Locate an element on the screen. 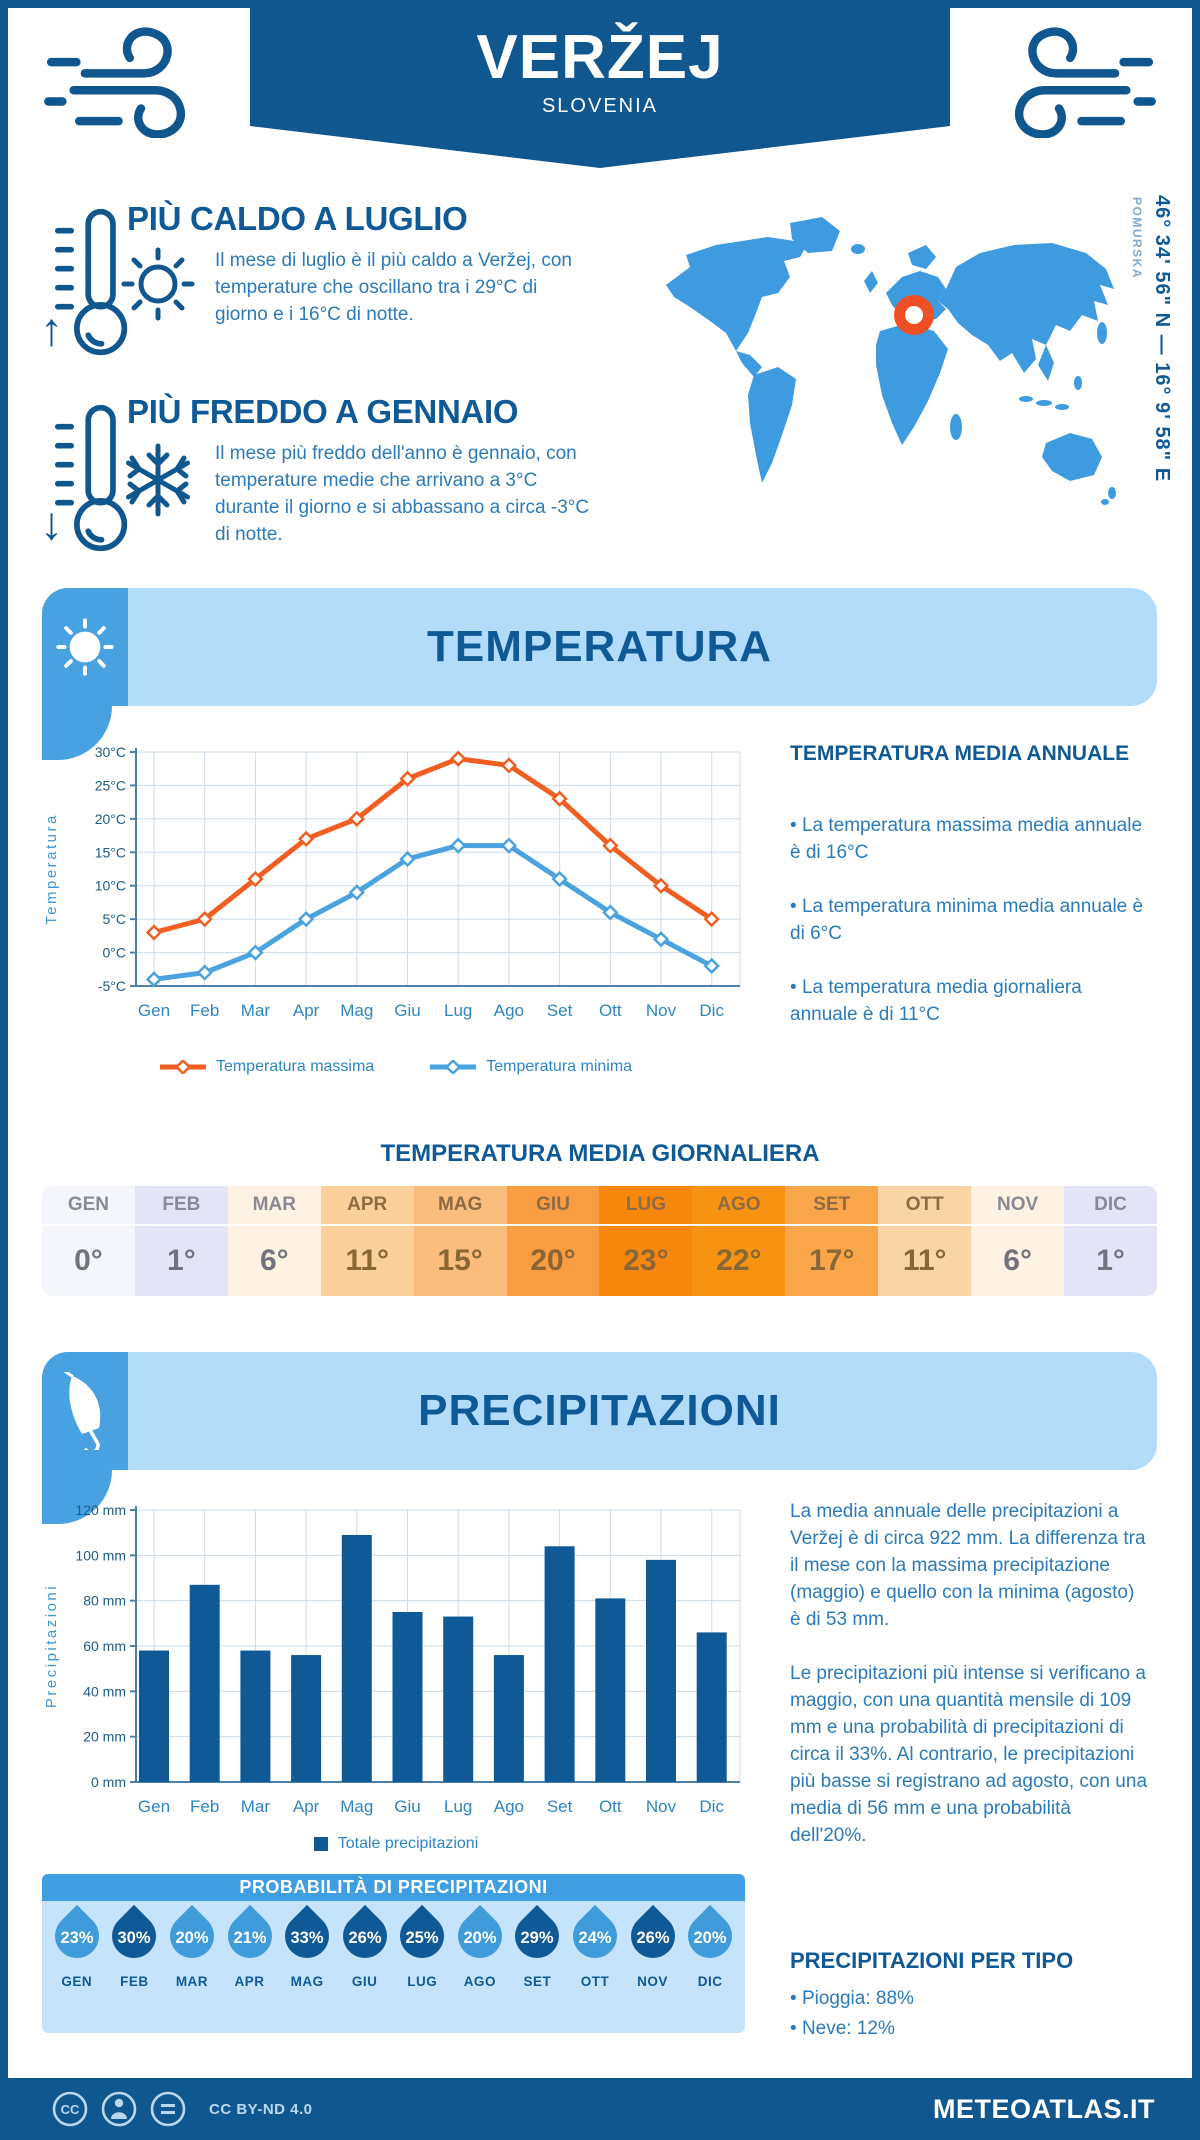 This screenshot has width=1200, height=2140. svg-text: Nov is located at coordinates (661, 1806).